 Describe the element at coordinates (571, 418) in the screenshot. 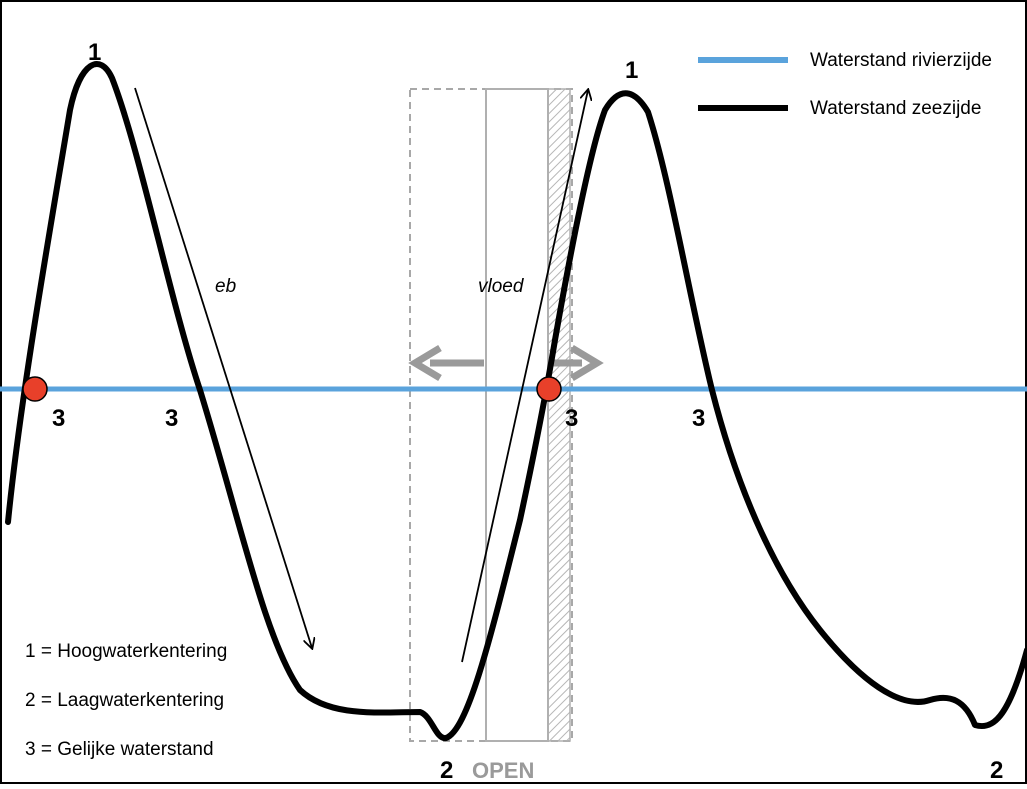

I see `label-equal-level-3: 3` at that location.